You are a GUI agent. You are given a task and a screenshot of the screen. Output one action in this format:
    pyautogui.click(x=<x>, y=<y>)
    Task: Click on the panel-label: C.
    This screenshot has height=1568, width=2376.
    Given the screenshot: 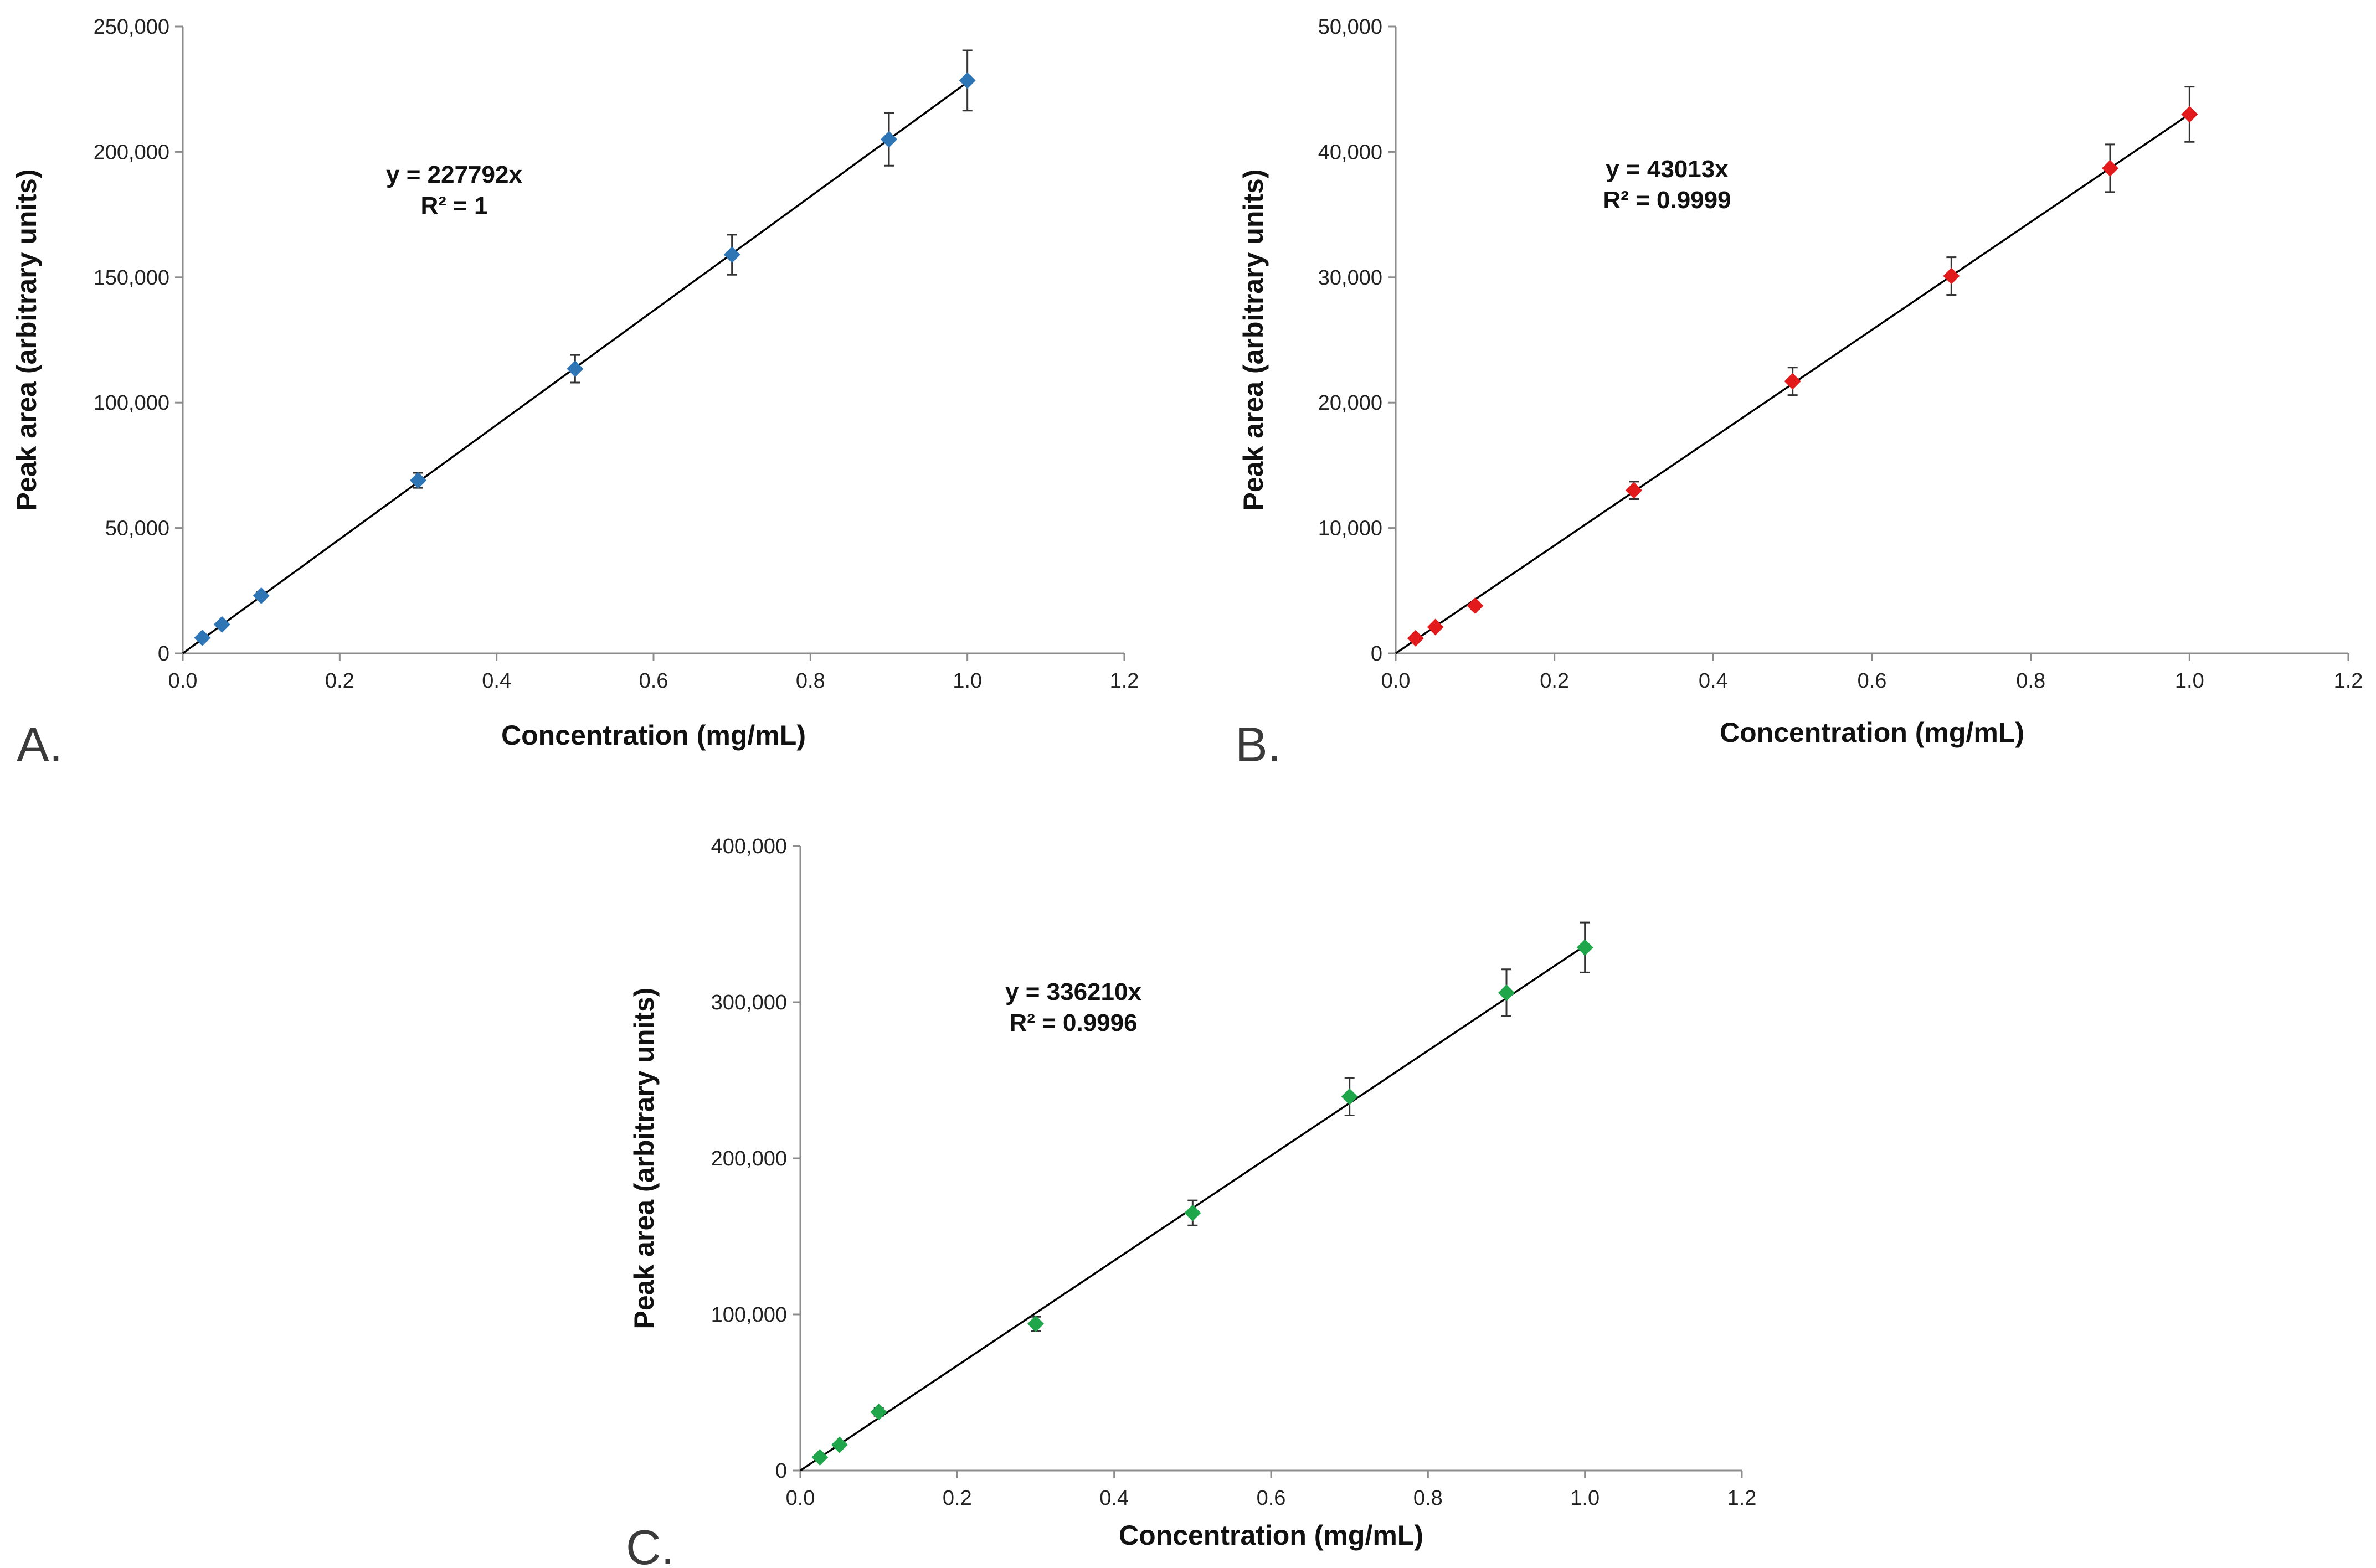 What is the action you would take?
    pyautogui.click(x=650, y=1544)
    